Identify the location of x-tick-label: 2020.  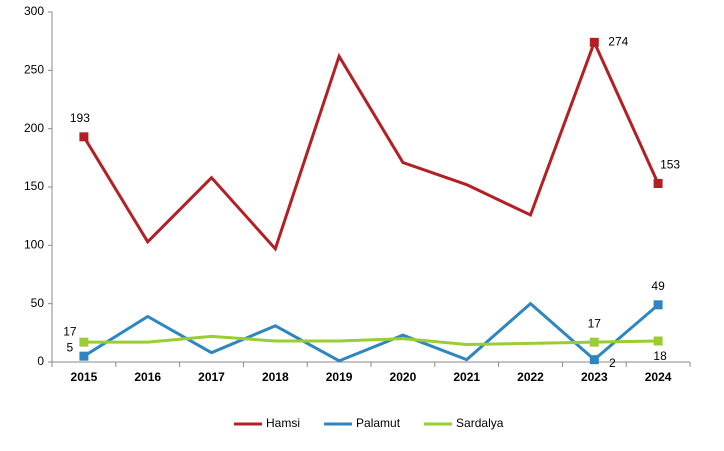
(403, 377).